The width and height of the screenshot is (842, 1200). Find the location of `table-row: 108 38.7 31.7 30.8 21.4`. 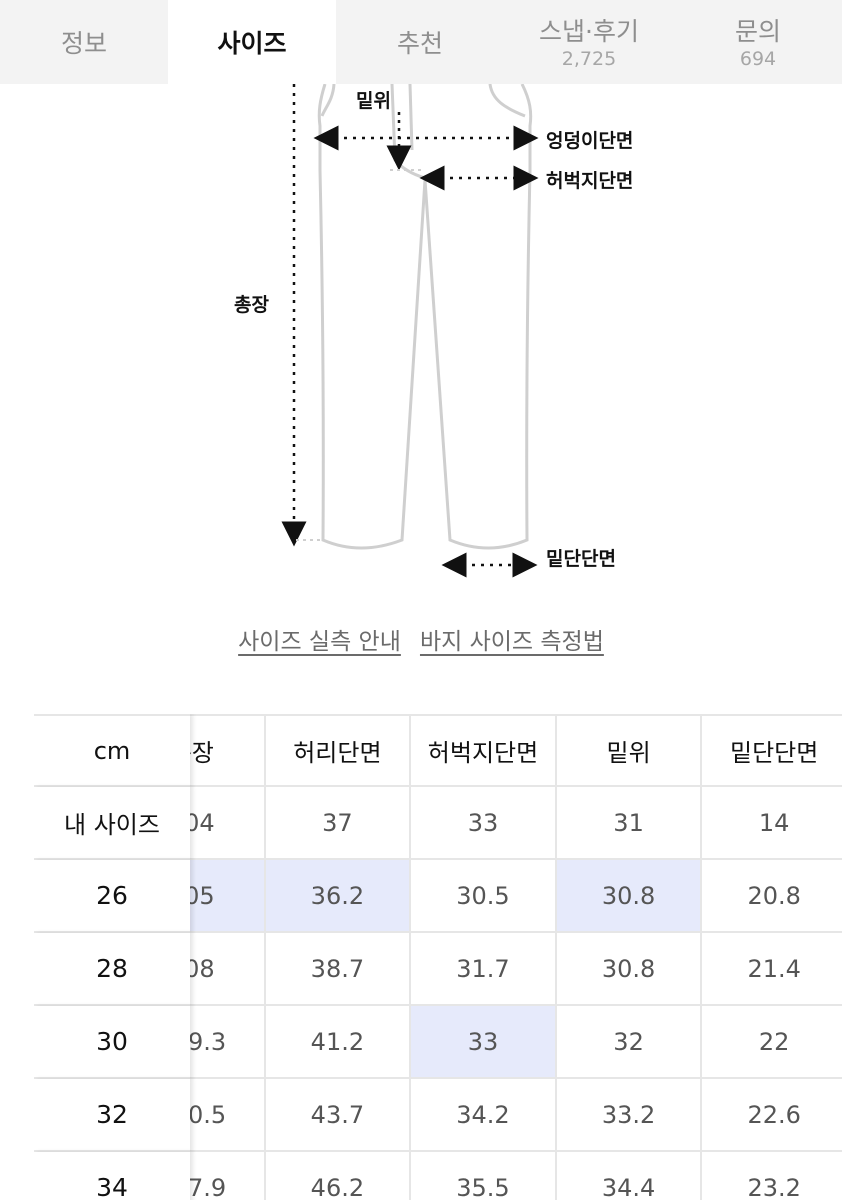

table-row: 108 38.7 31.7 30.8 21.4 is located at coordinates (516, 969).